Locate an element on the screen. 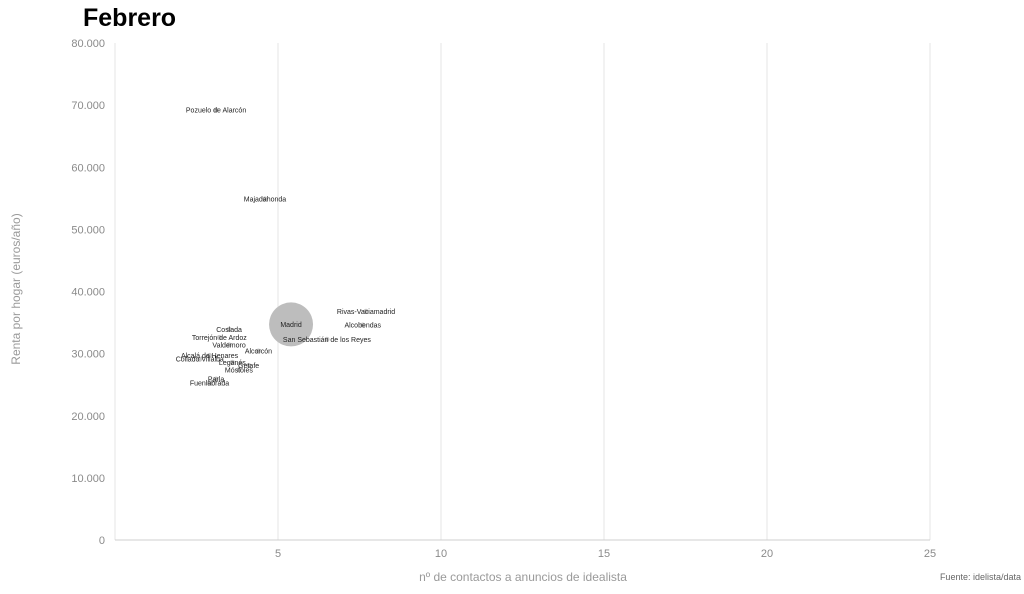  data-label: Leganés is located at coordinates (232, 363).